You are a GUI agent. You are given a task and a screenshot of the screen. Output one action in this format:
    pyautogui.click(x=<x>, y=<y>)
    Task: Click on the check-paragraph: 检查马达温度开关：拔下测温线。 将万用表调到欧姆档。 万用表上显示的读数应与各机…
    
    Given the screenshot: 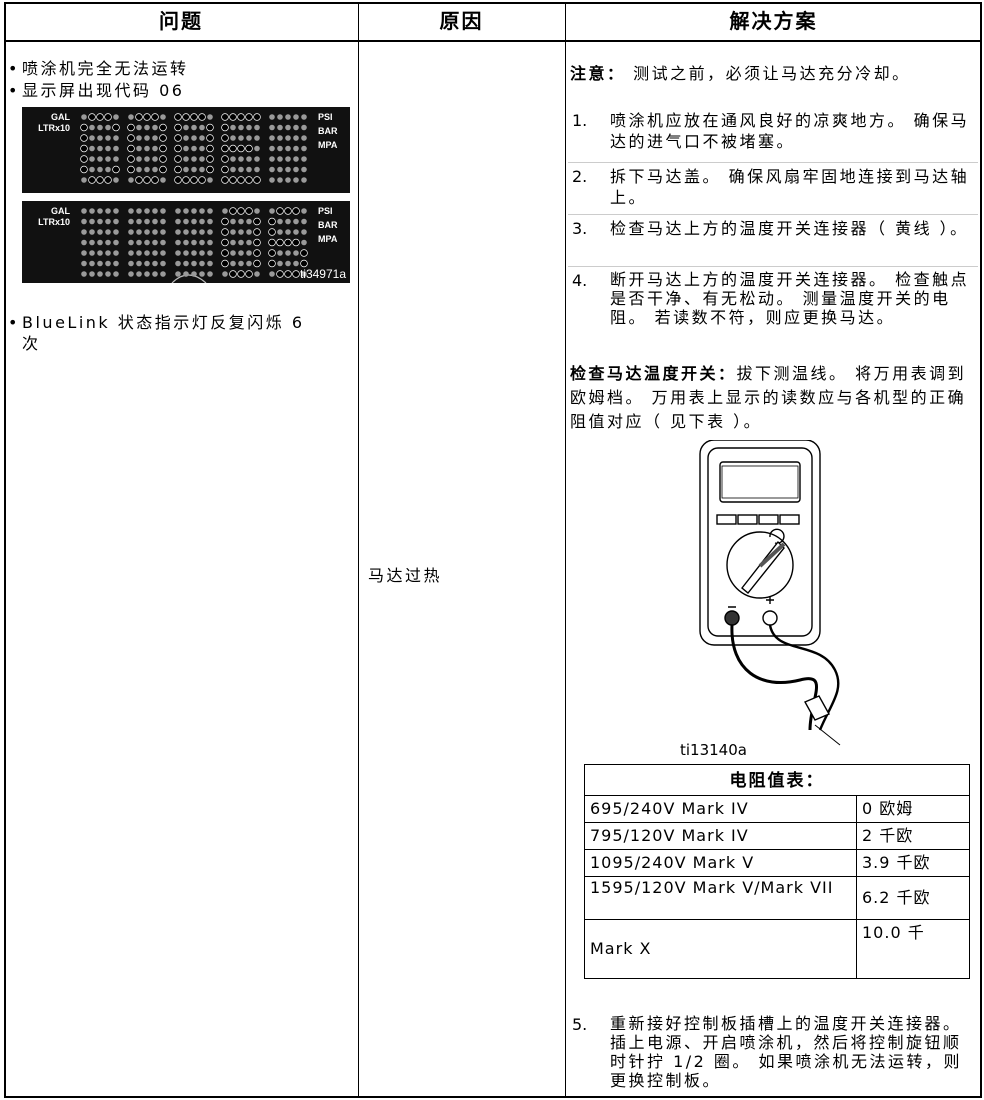 What is the action you would take?
    pyautogui.click(x=774, y=398)
    